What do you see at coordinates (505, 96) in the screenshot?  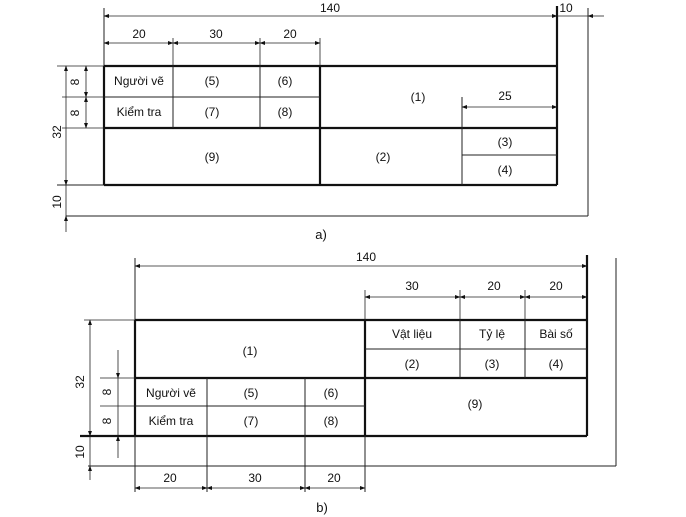 I see `dim-label-col-right-a: 25` at bounding box center [505, 96].